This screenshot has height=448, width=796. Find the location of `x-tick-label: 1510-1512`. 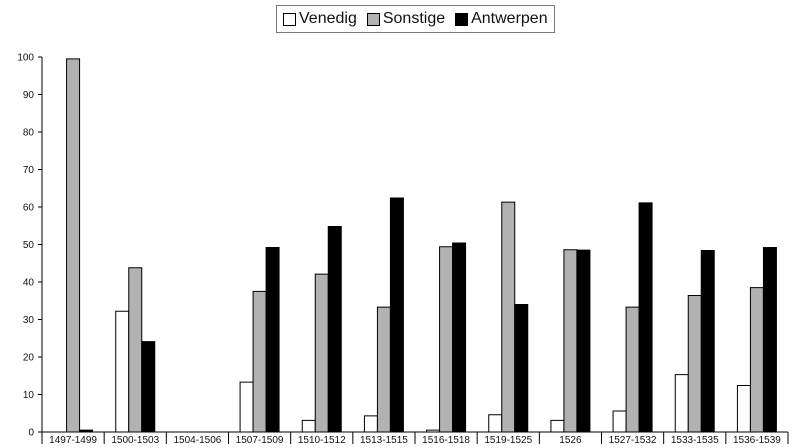

x-tick-label: 1510-1512 is located at coordinates (322, 440).